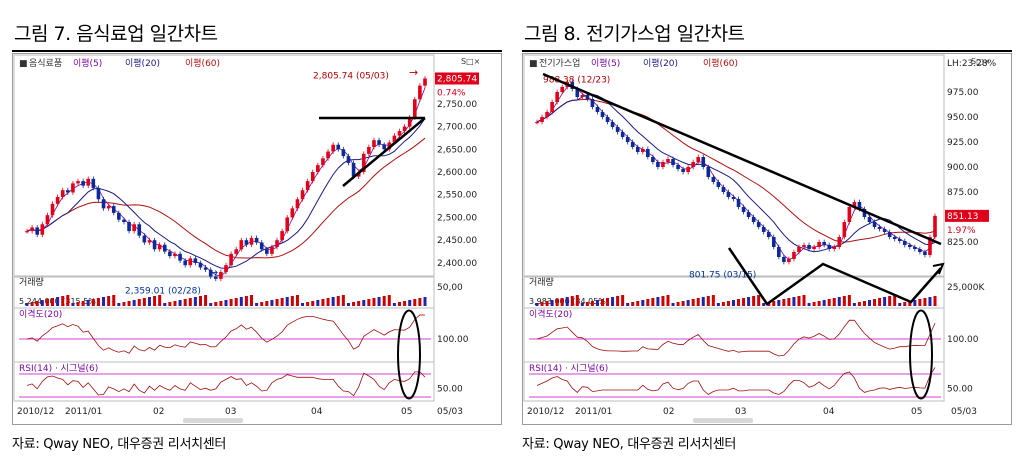 The width and height of the screenshot is (1024, 471). I want to click on price-axis-tick: 2,700.00, so click(457, 128).